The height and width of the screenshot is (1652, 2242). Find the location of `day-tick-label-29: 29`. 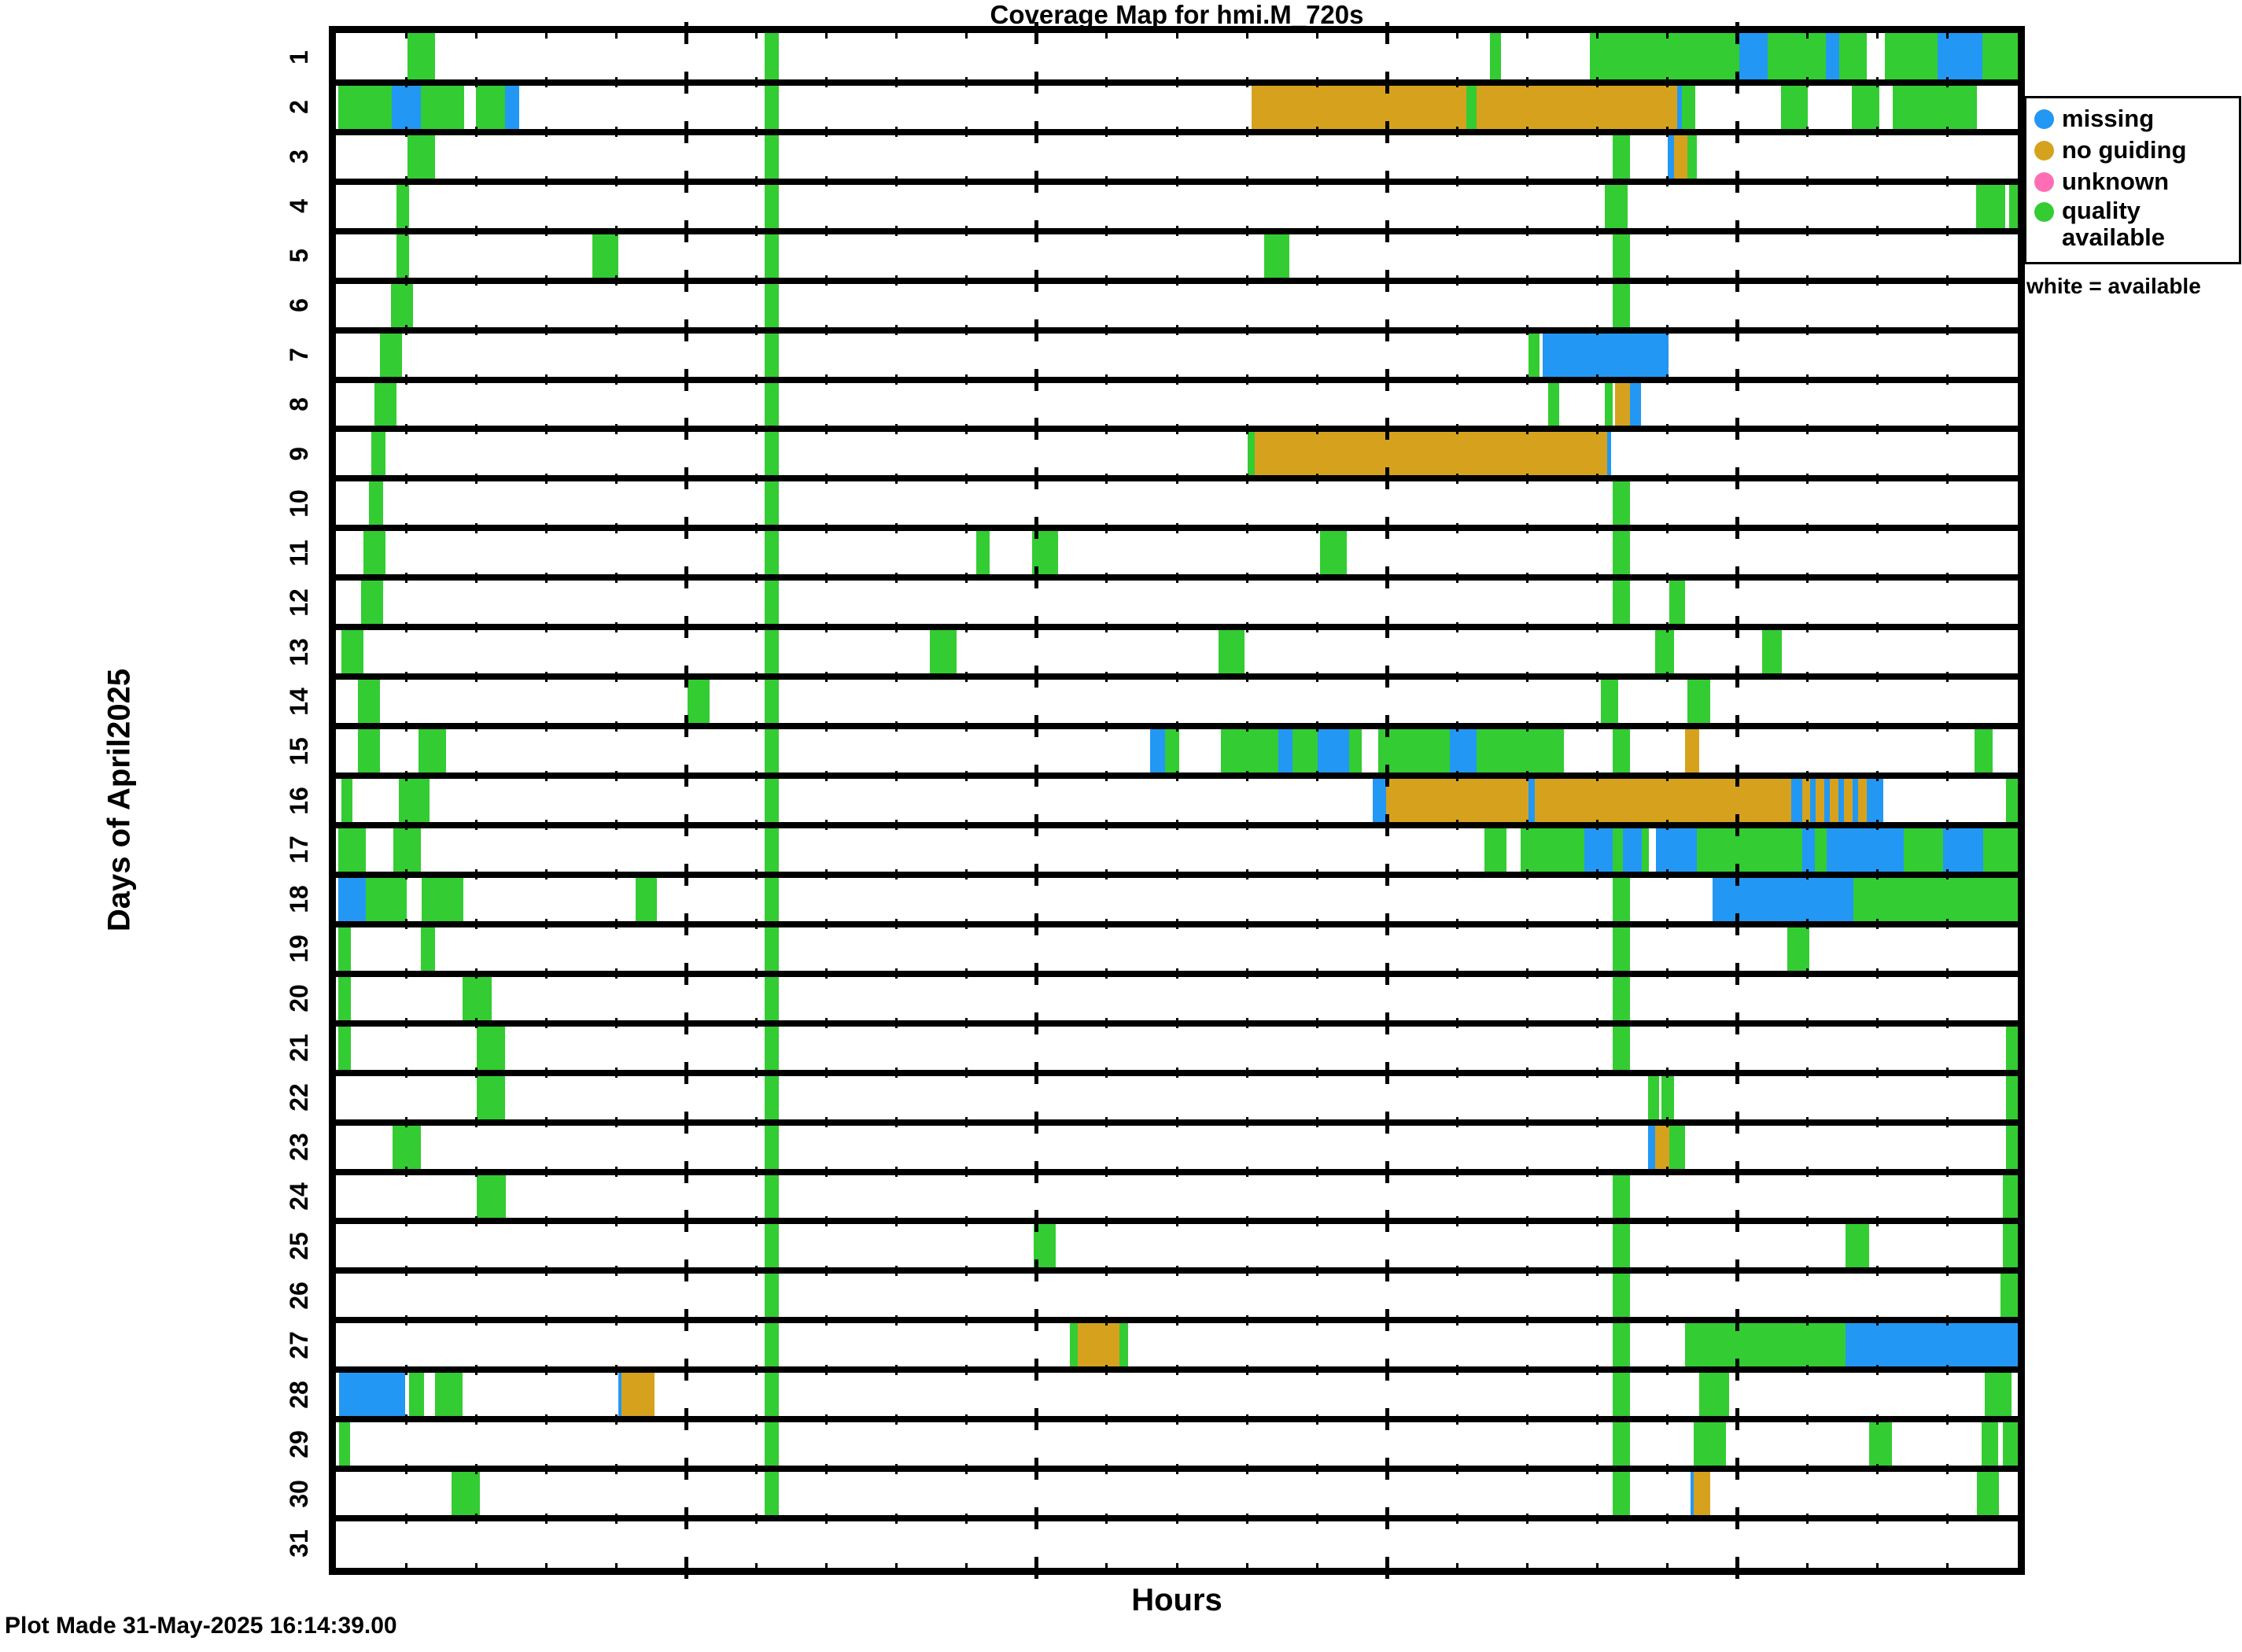

day-tick-label-29: 29 is located at coordinates (299, 1443).